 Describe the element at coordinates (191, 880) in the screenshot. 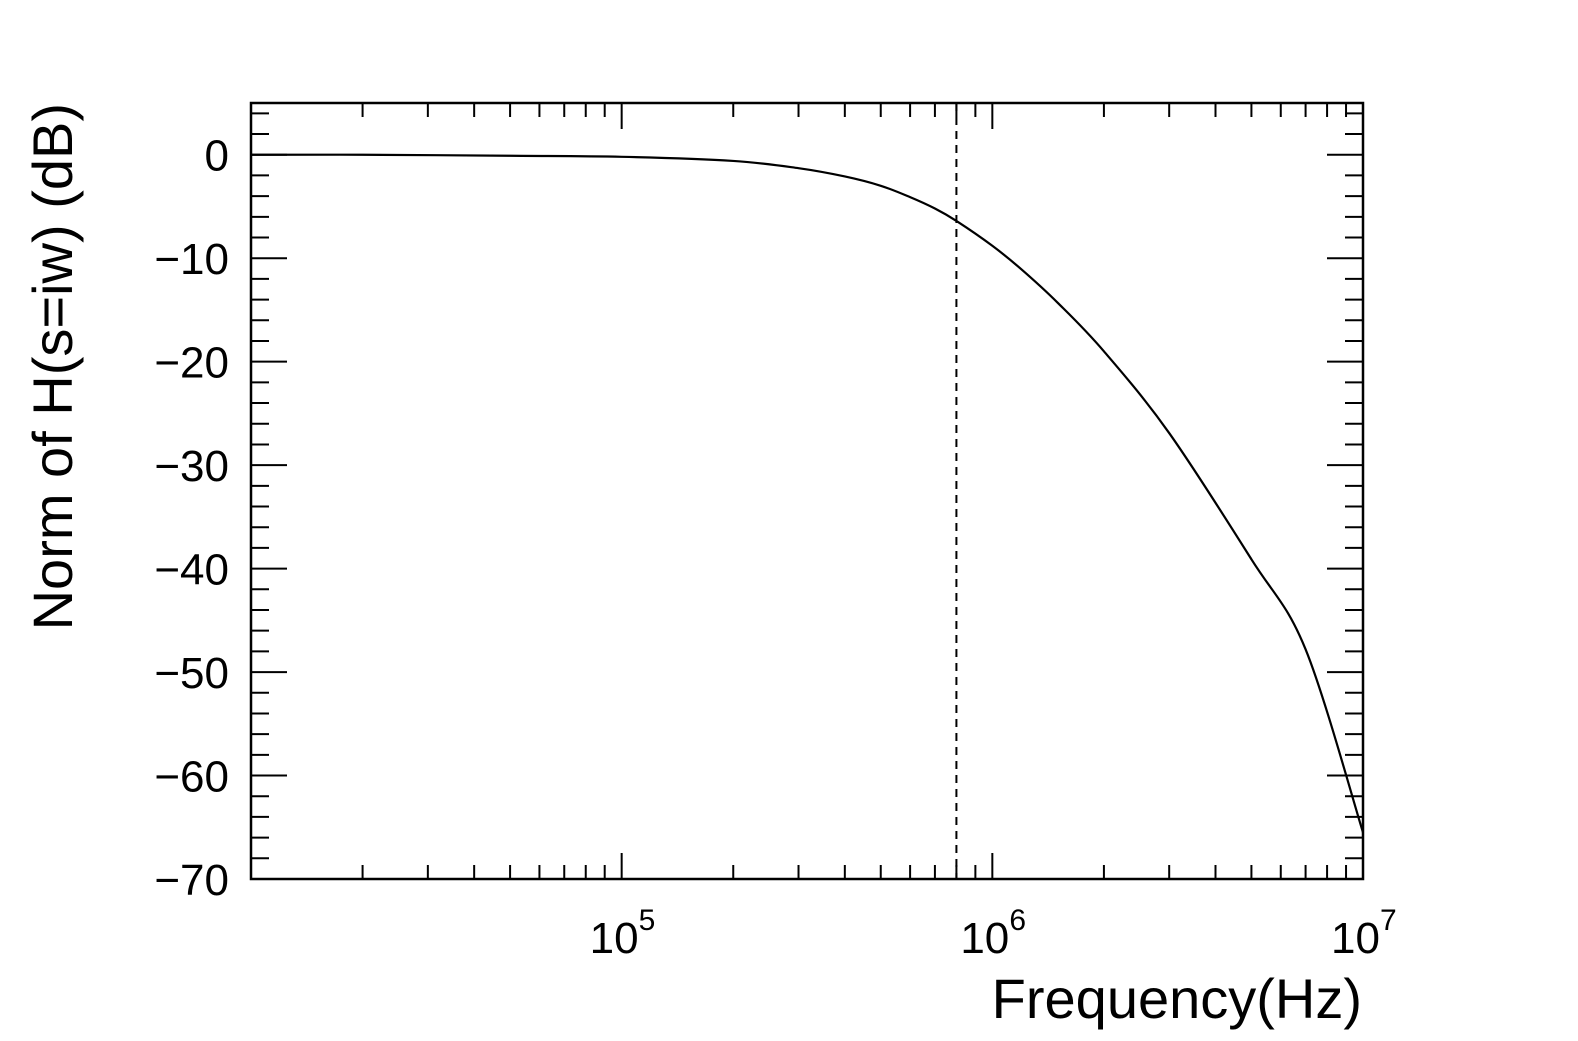

I see `y-tick-label: −70` at that location.